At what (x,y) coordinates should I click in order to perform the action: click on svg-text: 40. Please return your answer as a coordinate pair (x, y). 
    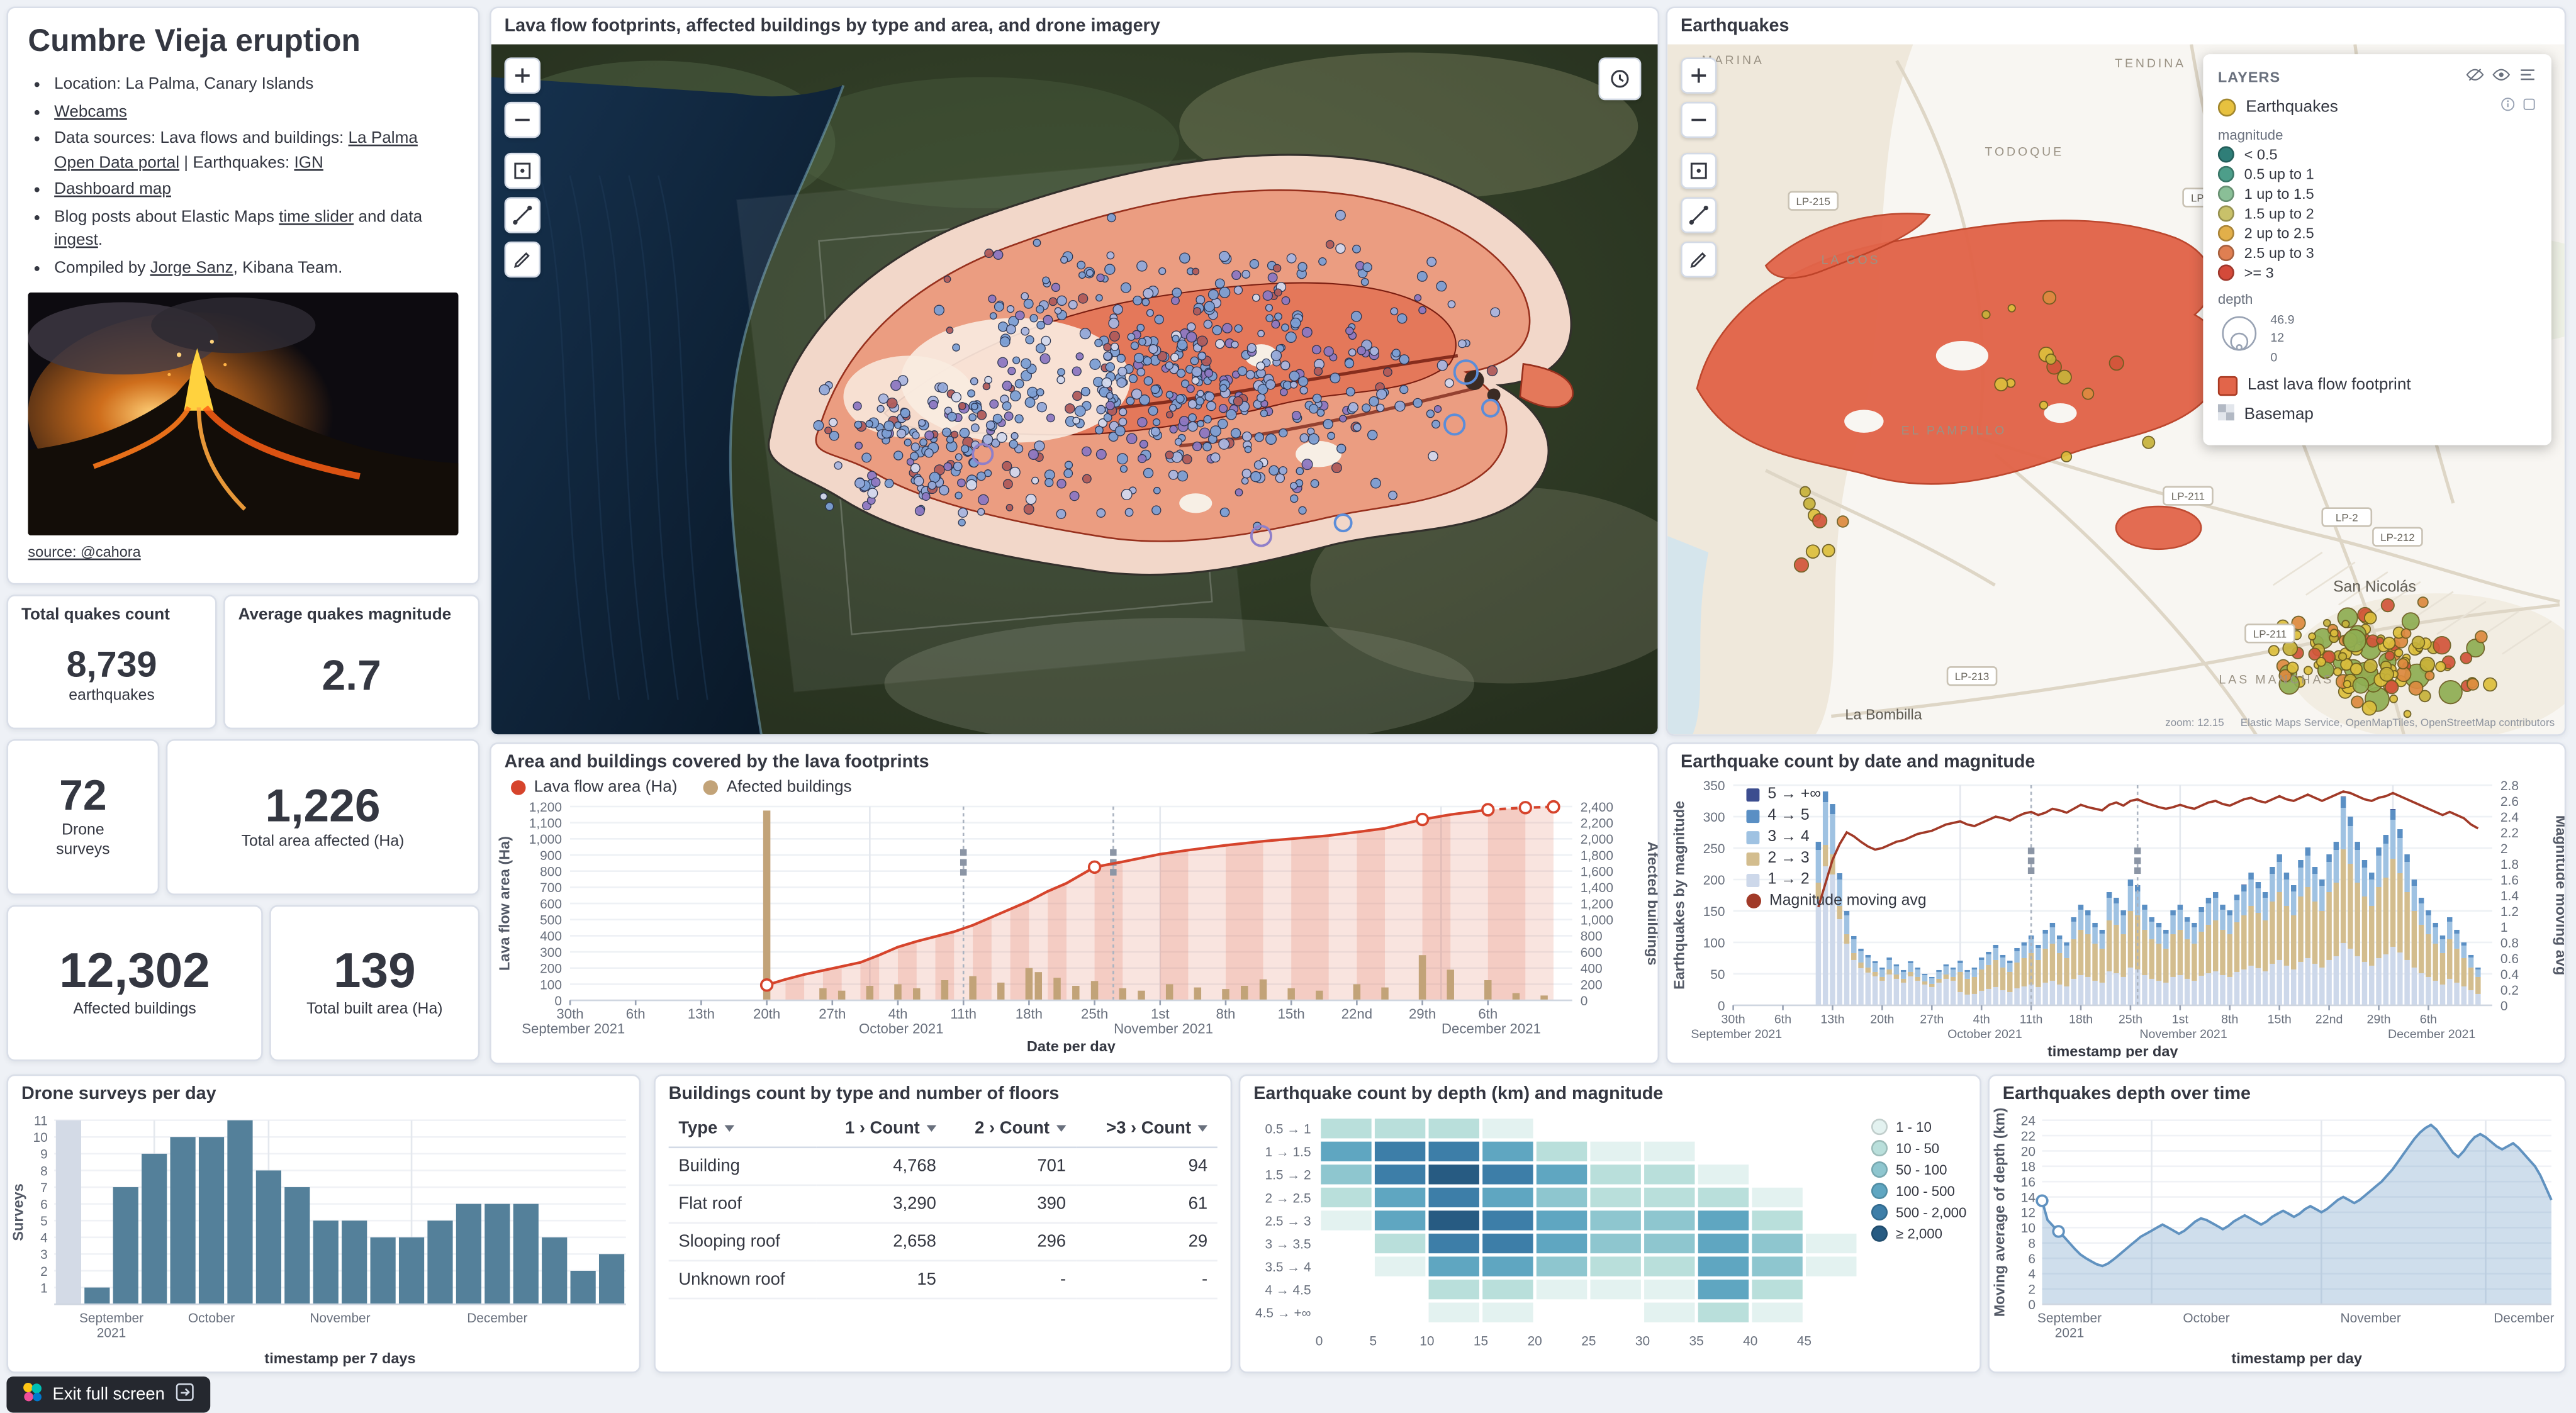
    Looking at the image, I should click on (1750, 1341).